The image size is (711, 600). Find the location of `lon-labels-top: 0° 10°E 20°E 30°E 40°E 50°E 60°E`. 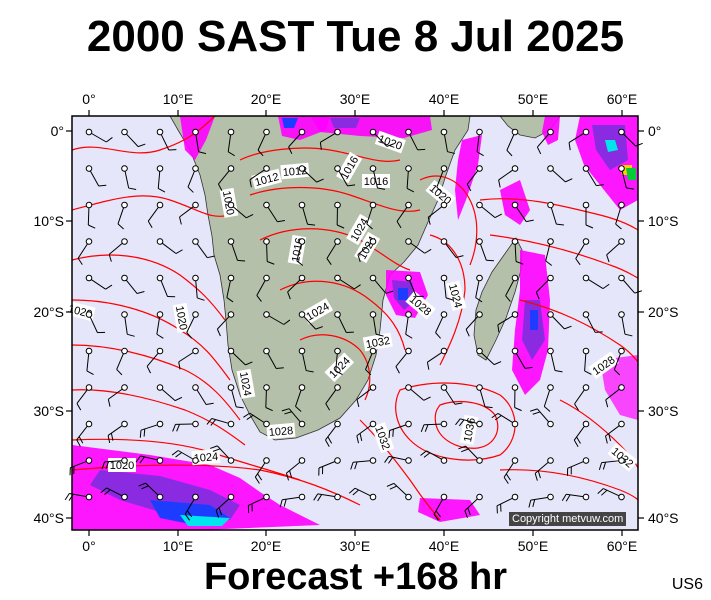

lon-labels-top: 0° 10°E 20°E 30°E 40°E 50°E 60°E is located at coordinates (359, 99).